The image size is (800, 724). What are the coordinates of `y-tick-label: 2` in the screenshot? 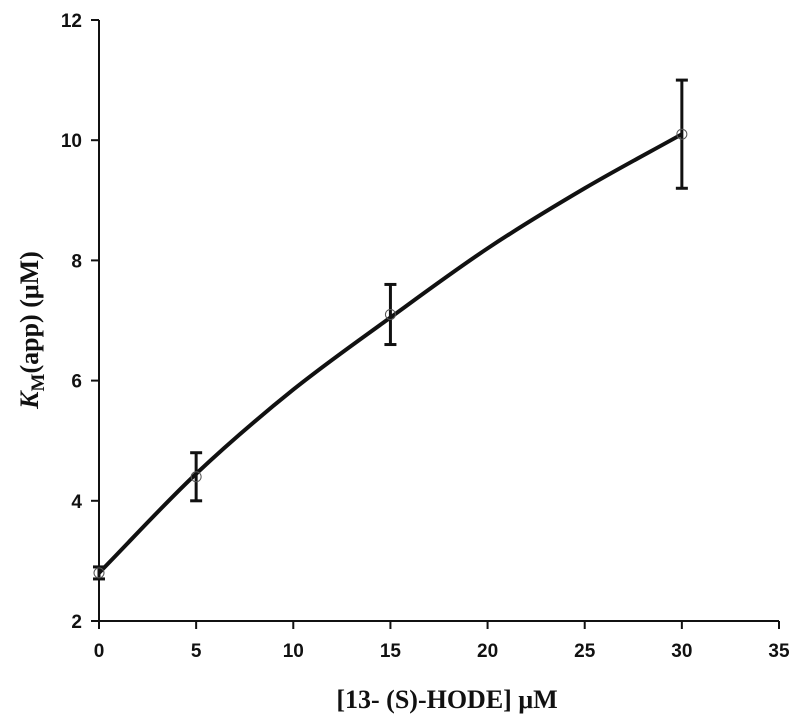 It's located at (76, 622).